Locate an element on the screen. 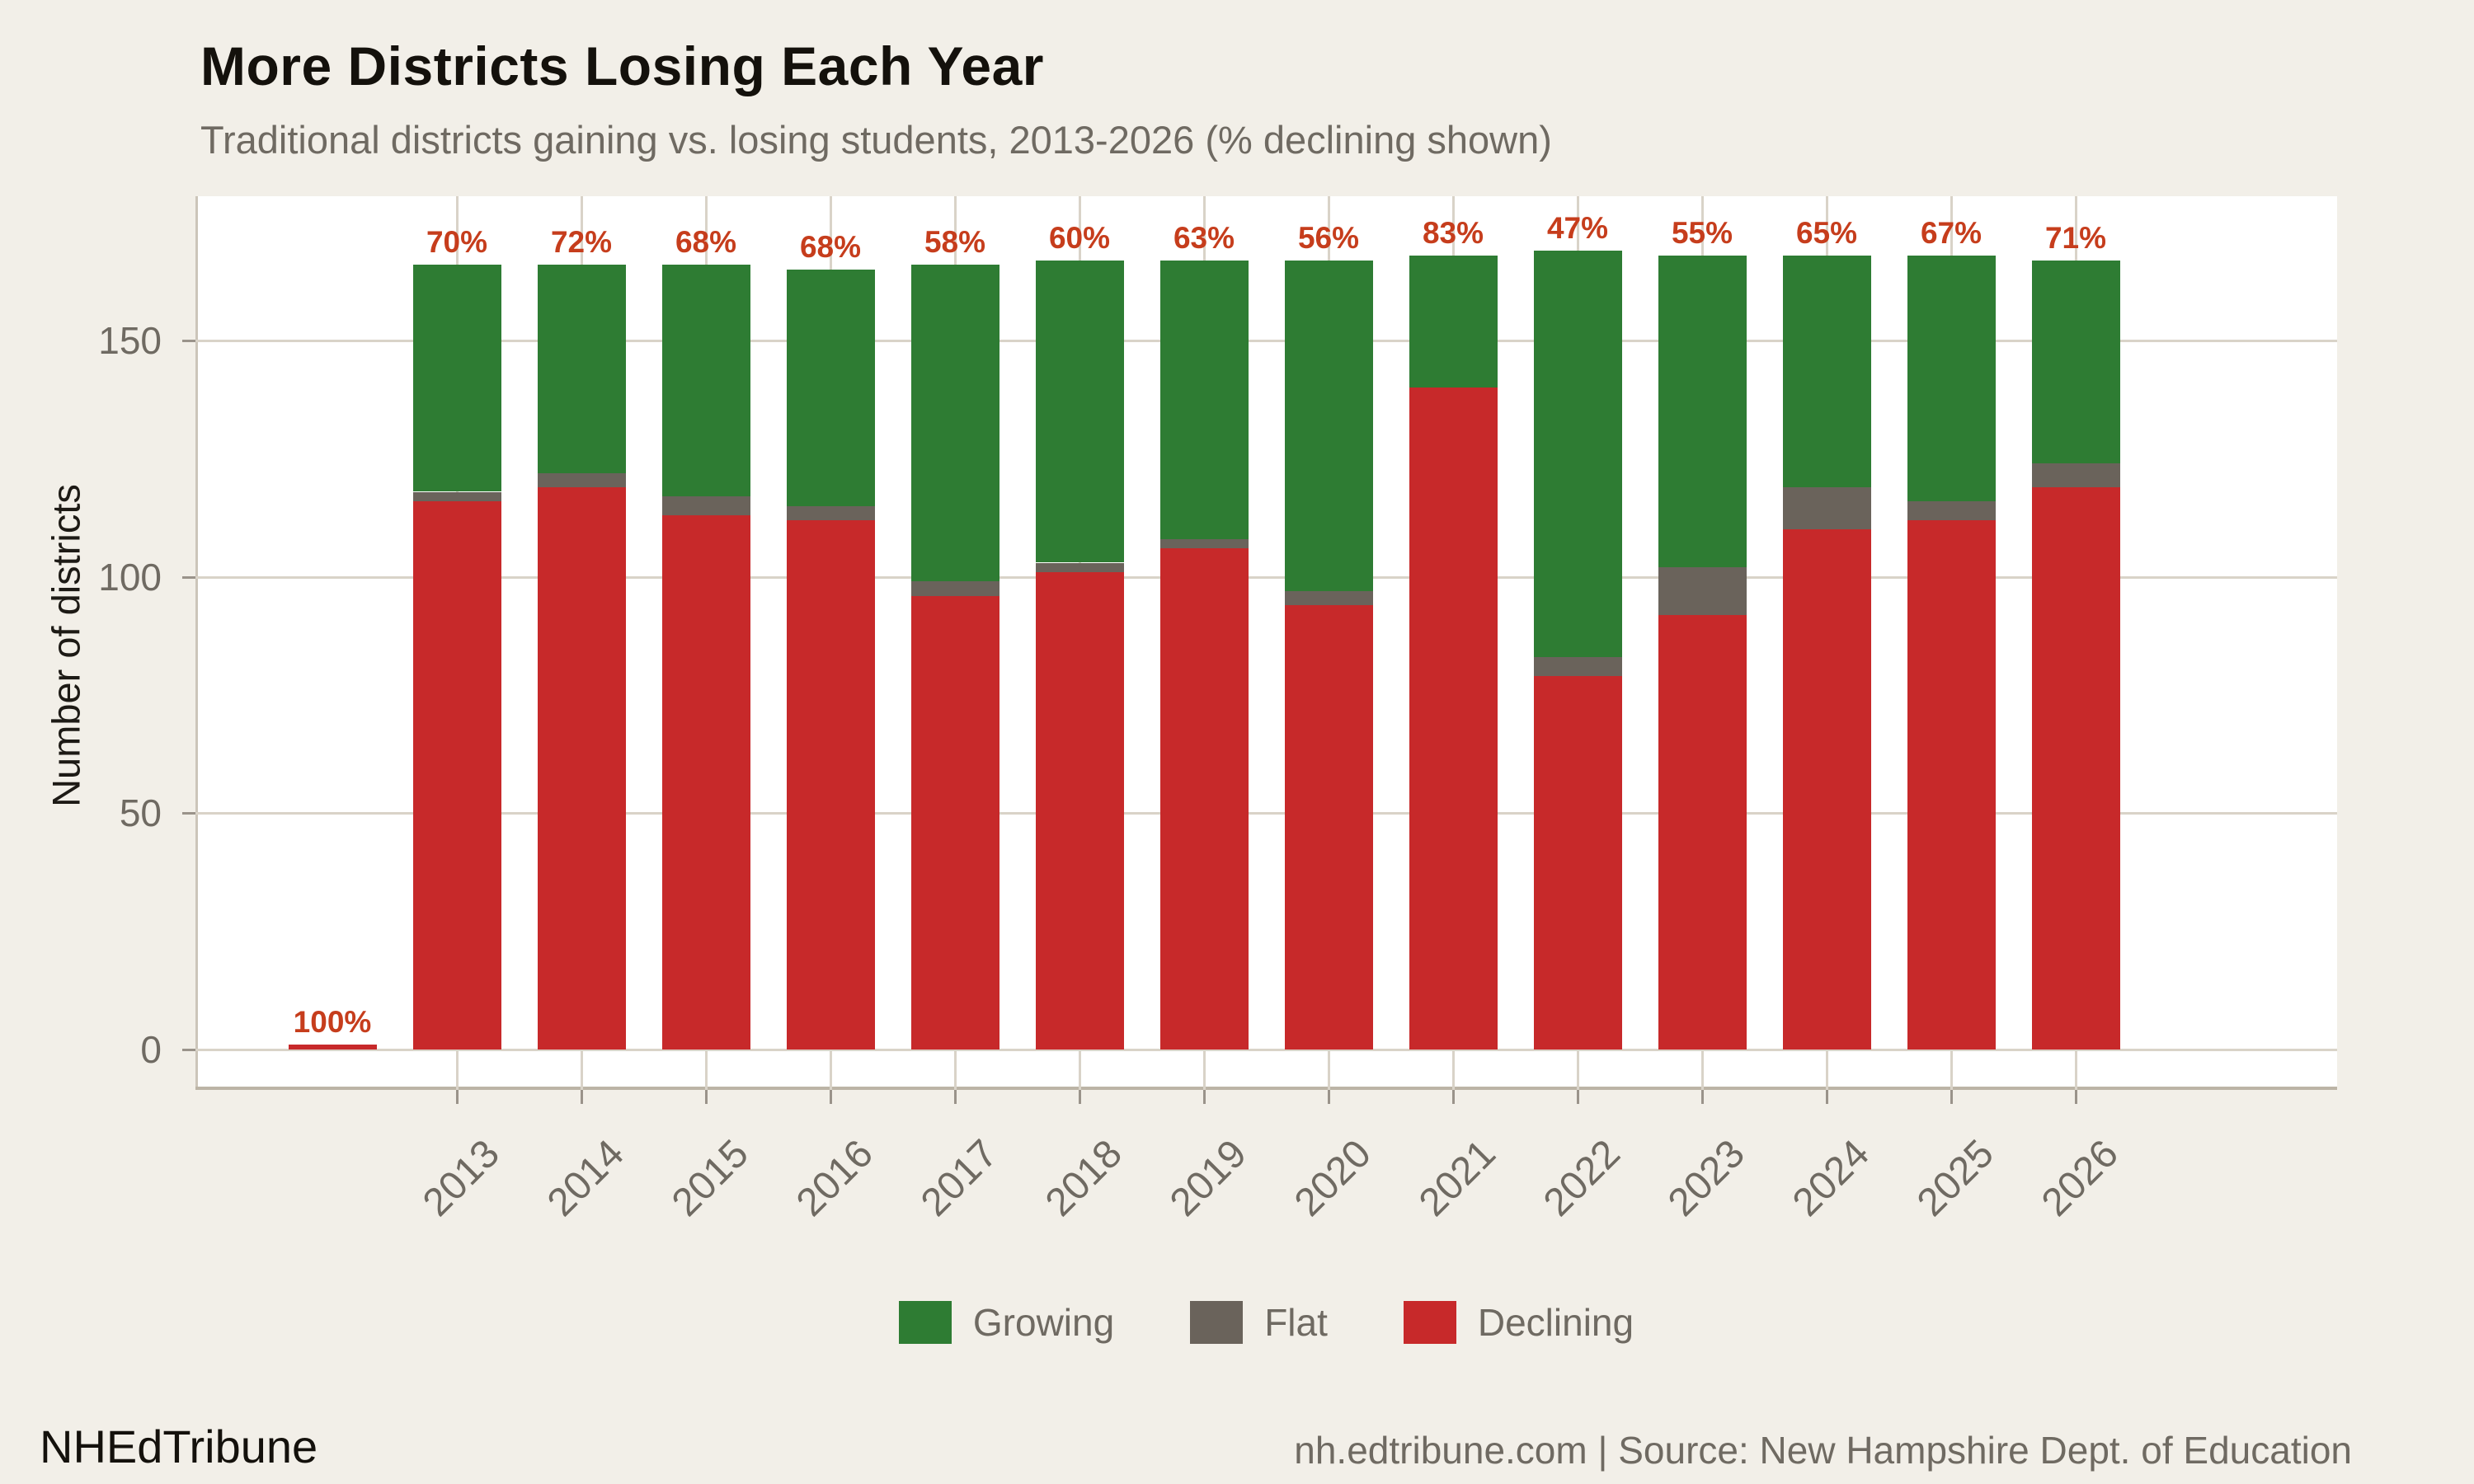  declining-percent-label: 72% is located at coordinates (581, 242).